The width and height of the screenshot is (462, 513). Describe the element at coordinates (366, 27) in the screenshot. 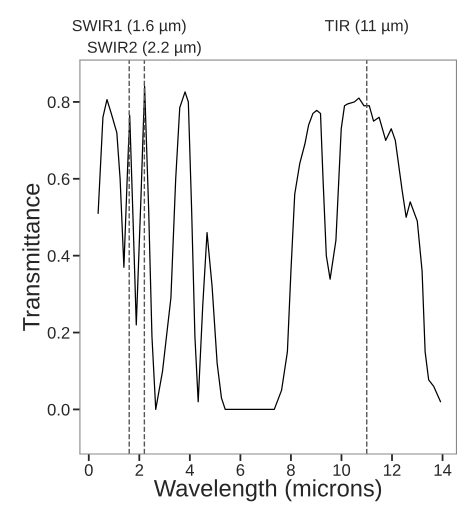

I see `ref-line-label: TIR (11 µm)` at that location.